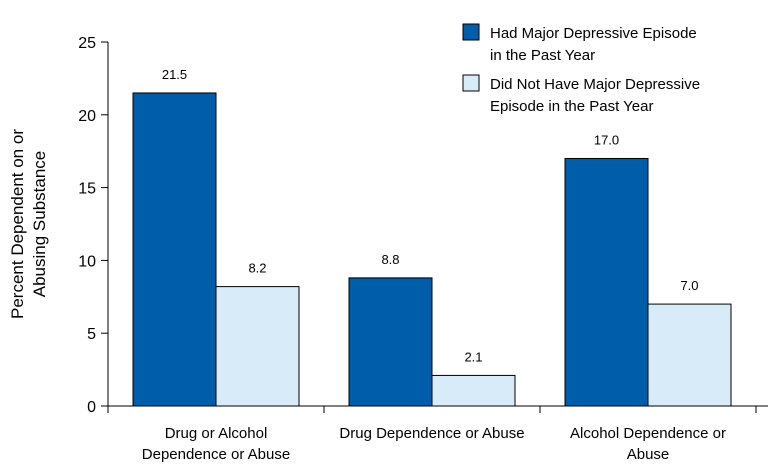 The image size is (770, 476). What do you see at coordinates (571, 106) in the screenshot?
I see `legend-label: Episode in the Past Year` at bounding box center [571, 106].